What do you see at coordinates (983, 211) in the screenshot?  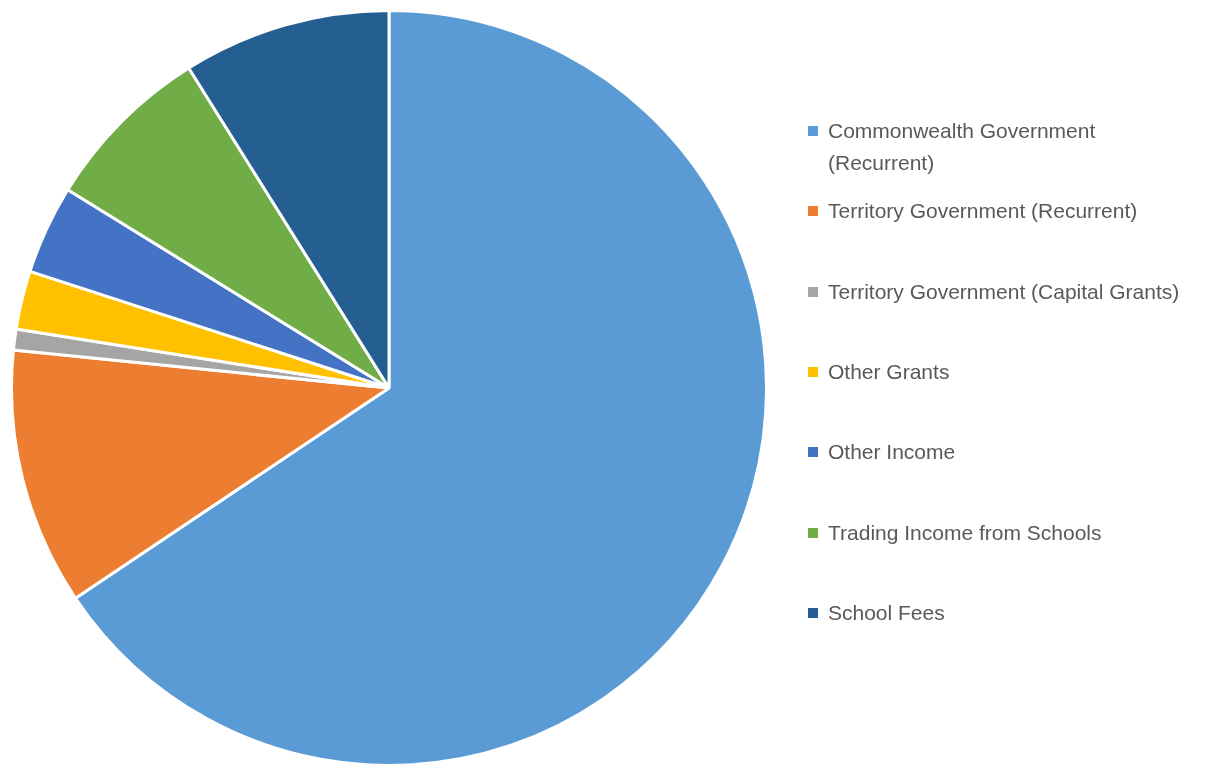 I see `legend-label: Territory Government (Recurrent)` at bounding box center [983, 211].